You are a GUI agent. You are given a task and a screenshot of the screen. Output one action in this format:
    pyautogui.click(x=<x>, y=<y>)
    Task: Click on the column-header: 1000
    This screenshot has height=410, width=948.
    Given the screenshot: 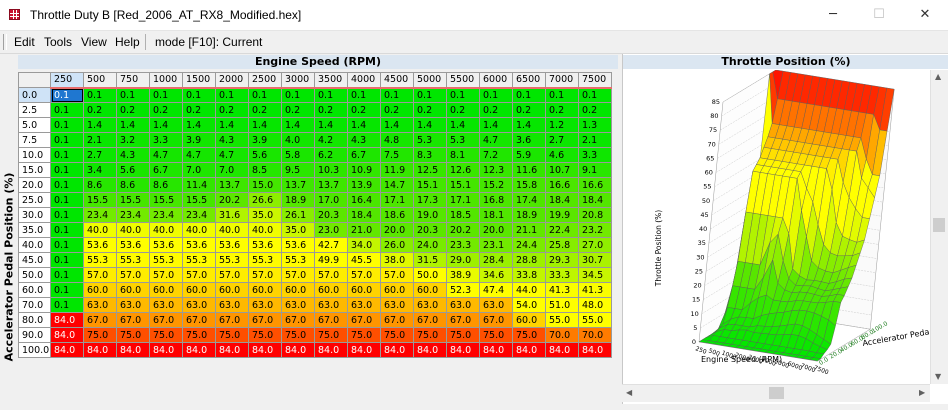 What is the action you would take?
    pyautogui.click(x=166, y=80)
    